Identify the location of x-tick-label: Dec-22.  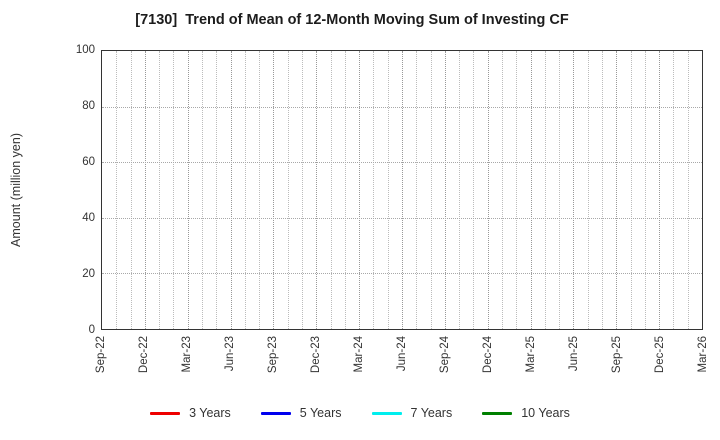
(144, 355).